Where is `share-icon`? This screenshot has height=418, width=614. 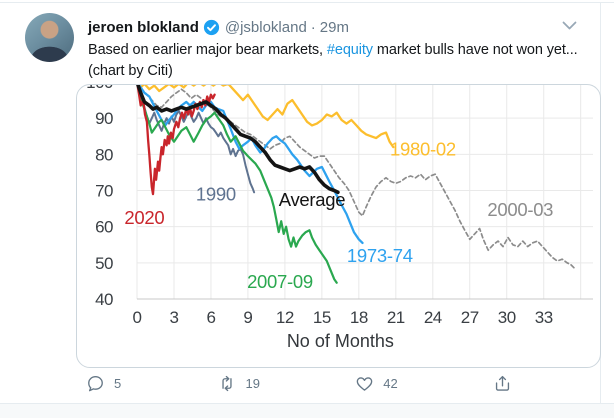 share-icon is located at coordinates (502, 383).